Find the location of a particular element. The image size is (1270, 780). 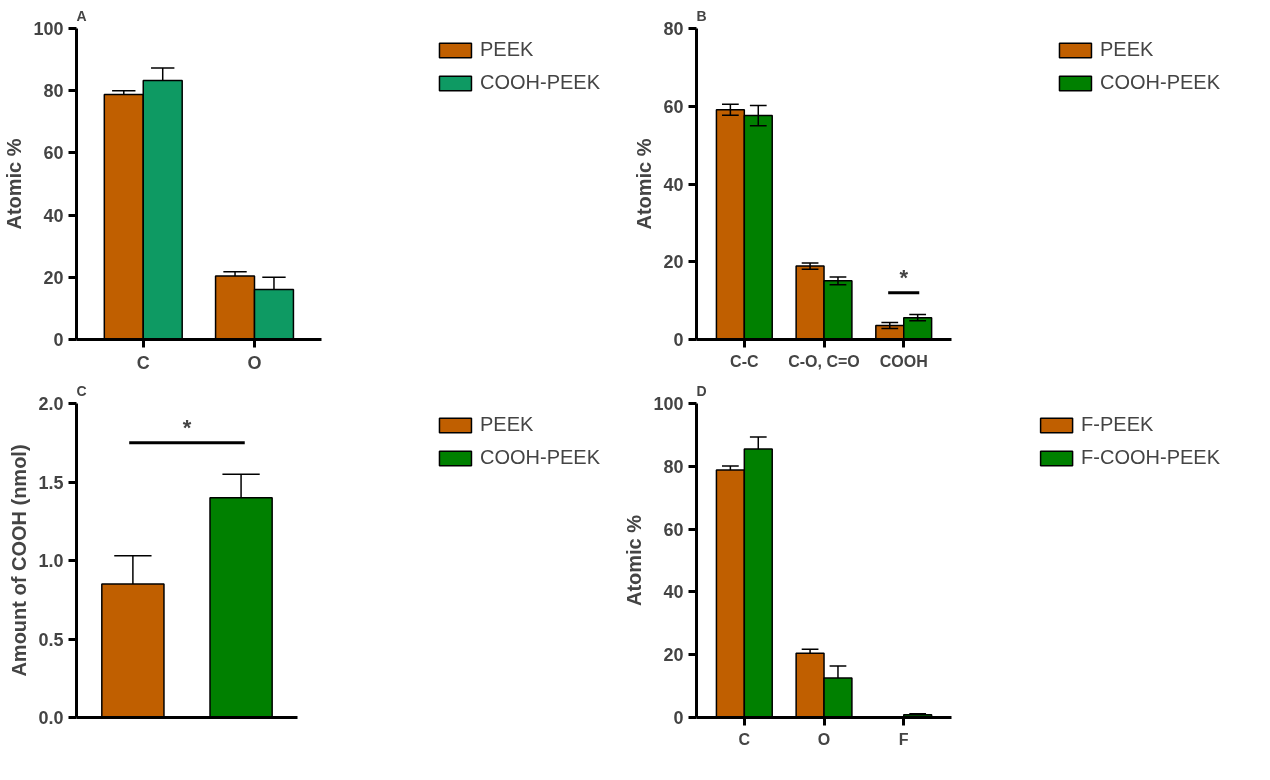

y-tick-label: 1.5 is located at coordinates (51, 482).